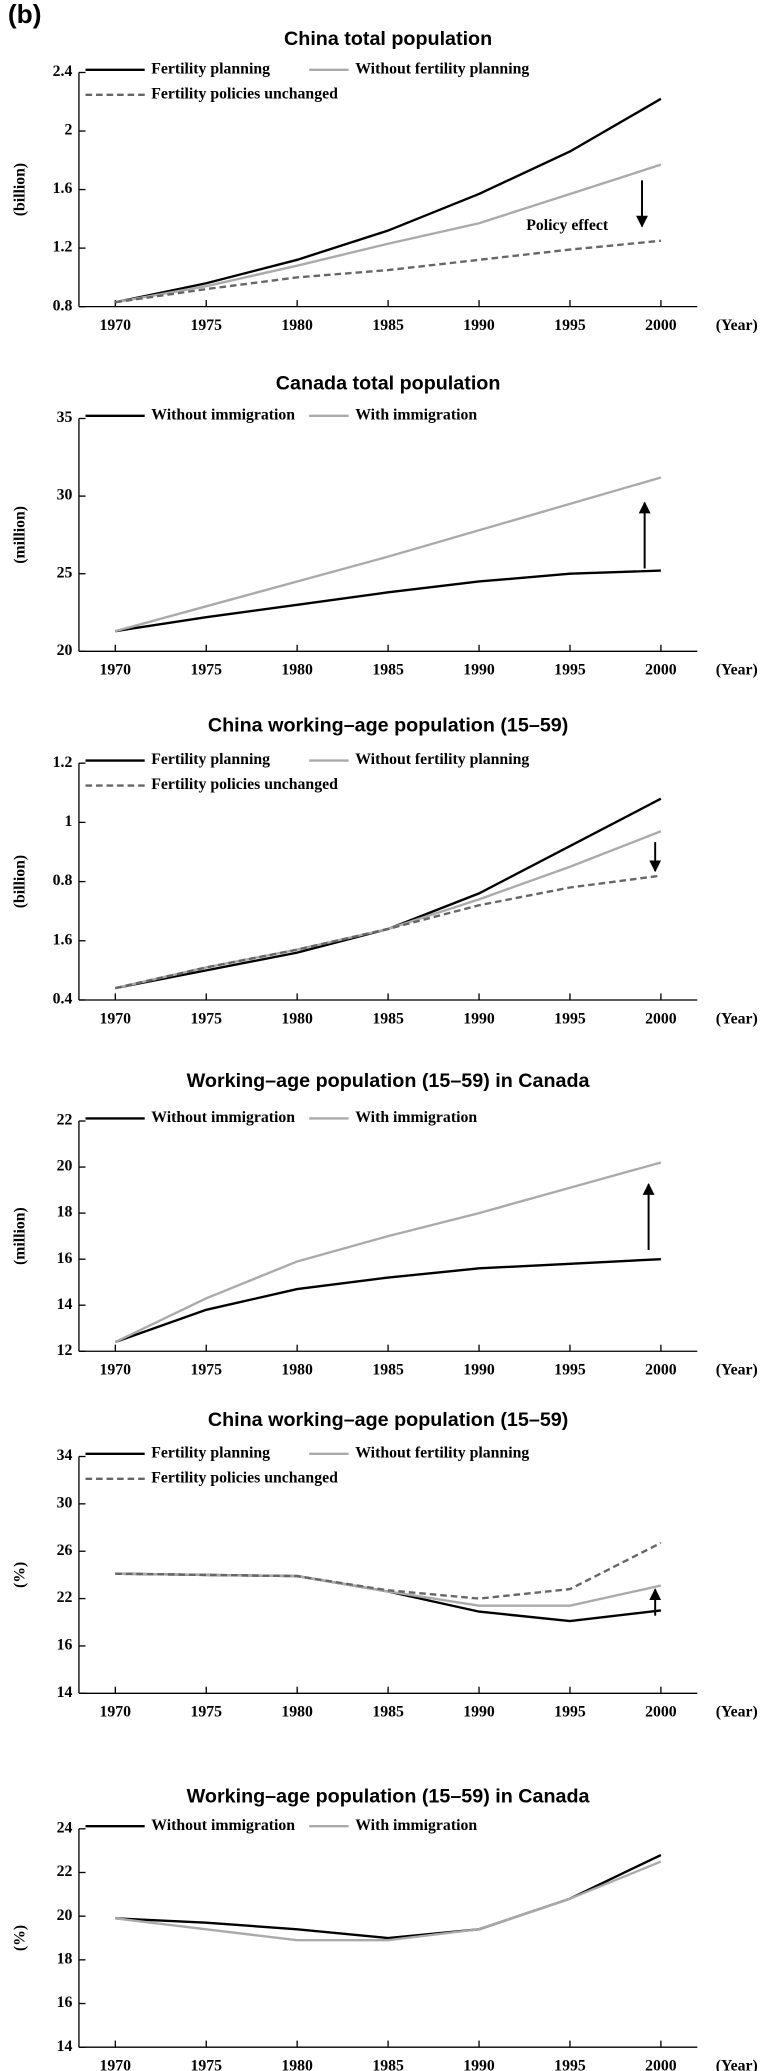 The image size is (767, 2071). Describe the element at coordinates (63, 305) in the screenshot. I see `y-tick-label: 0.8` at that location.